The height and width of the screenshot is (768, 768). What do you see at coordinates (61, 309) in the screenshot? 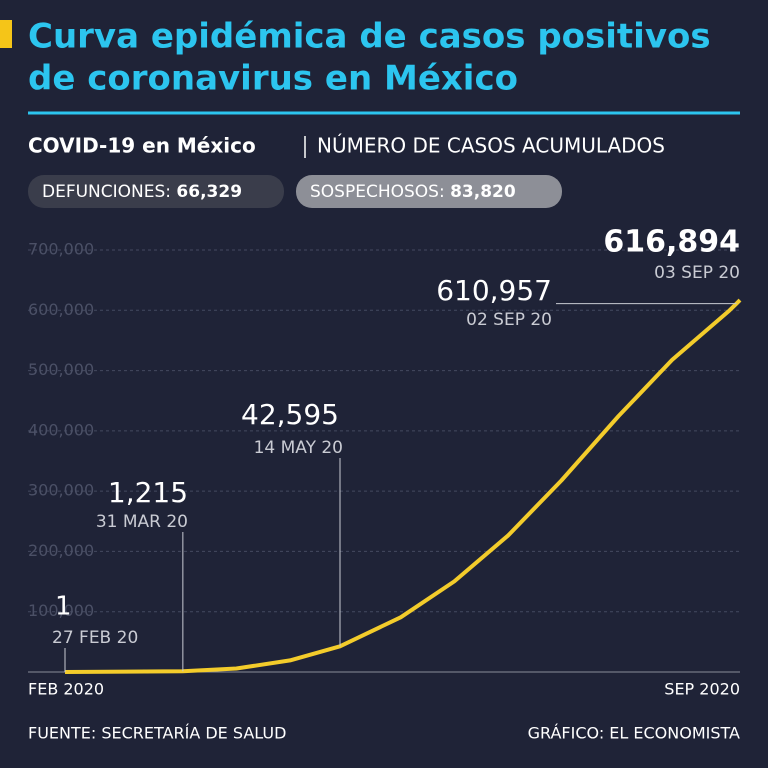
I see `y-tick-label: 600,000` at bounding box center [61, 309].